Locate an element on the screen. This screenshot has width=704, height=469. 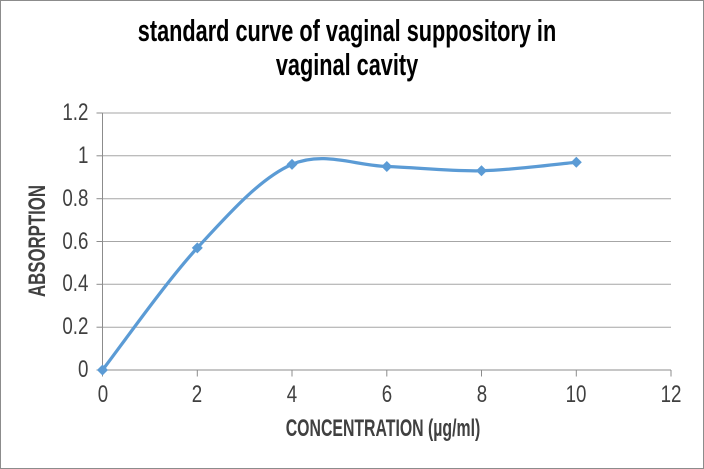
y-tick-label: 0.2 is located at coordinates (74, 327).